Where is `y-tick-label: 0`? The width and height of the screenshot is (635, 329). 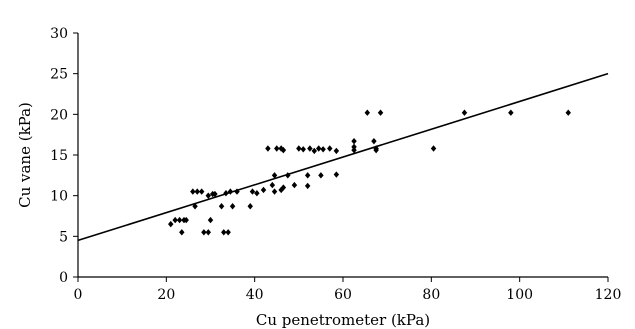
y-tick-label: 0 is located at coordinates (63, 278).